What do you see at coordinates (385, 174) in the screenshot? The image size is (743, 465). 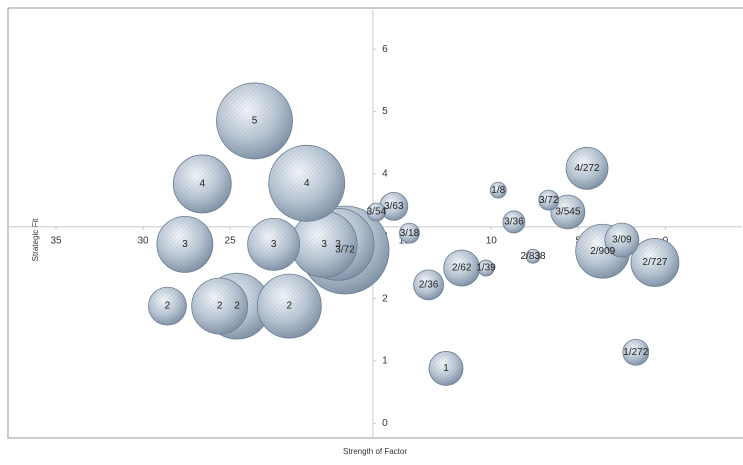 I see `y-tick-label: 4` at bounding box center [385, 174].